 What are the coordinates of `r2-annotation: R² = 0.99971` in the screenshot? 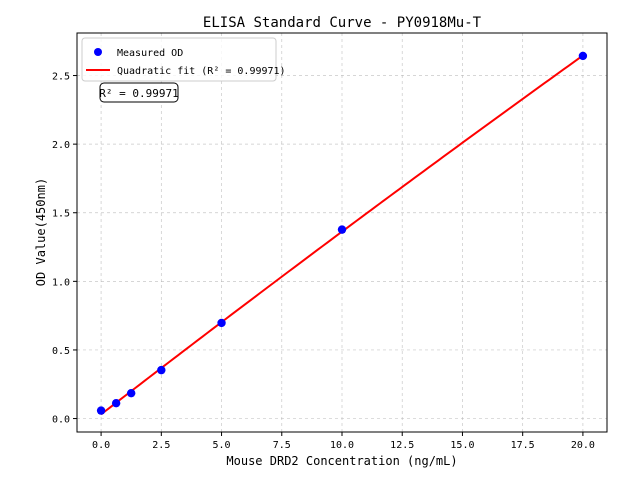 It's located at (139, 92).